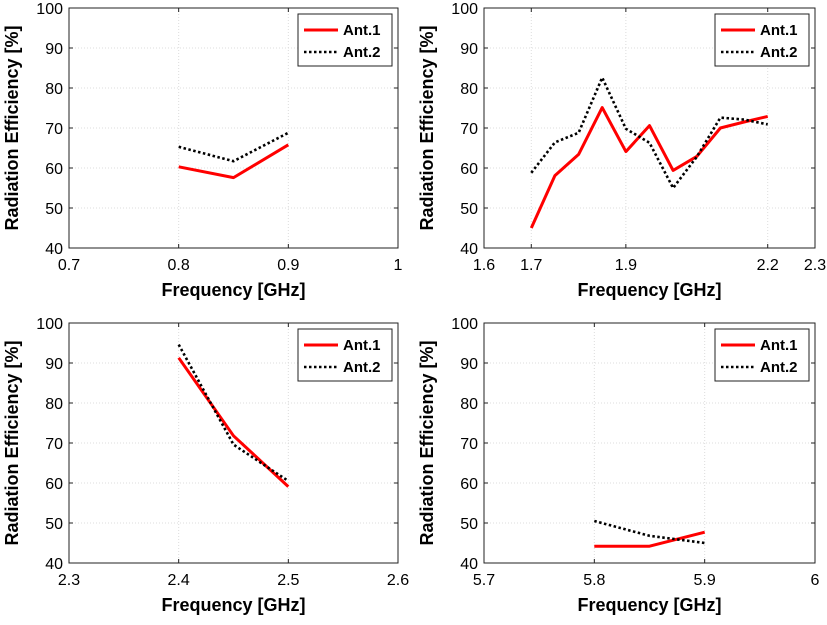 The height and width of the screenshot is (625, 827). Describe the element at coordinates (179, 265) in the screenshot. I see `x-tick-label: 0.8` at that location.